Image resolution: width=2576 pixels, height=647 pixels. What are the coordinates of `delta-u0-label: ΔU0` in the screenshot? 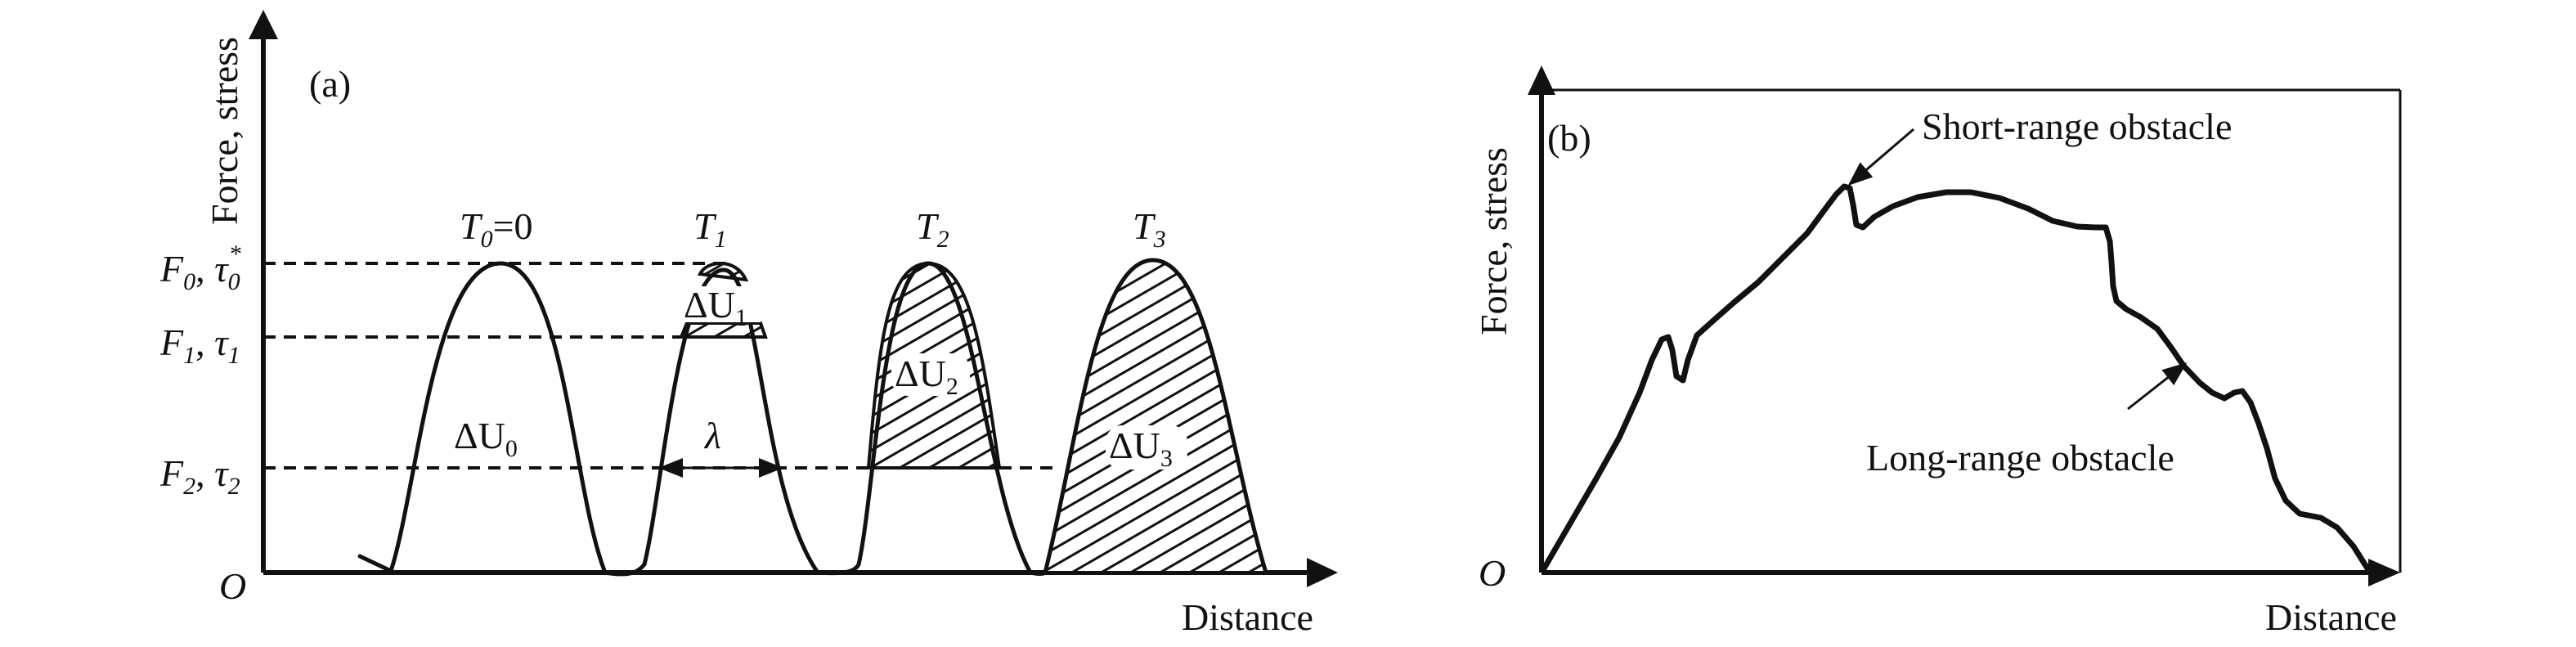 It's located at (486, 438).